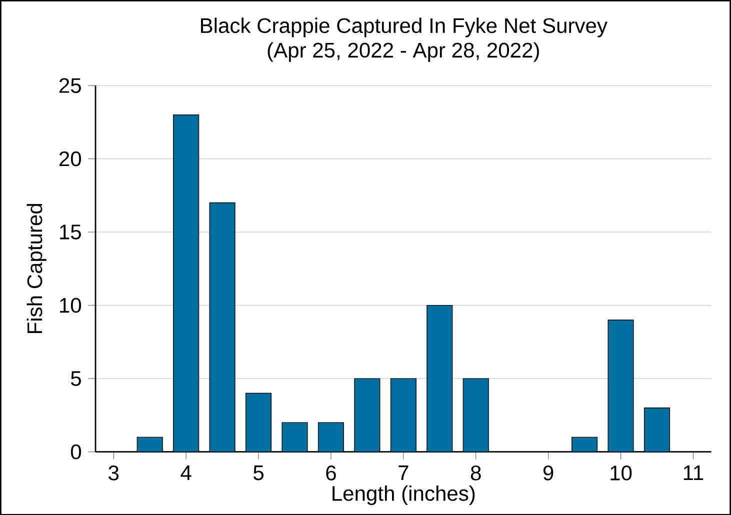 The width and height of the screenshot is (731, 515). I want to click on chart-subtitle: (Apr 25, 2022 - Apr 28, 2022), so click(403, 52).